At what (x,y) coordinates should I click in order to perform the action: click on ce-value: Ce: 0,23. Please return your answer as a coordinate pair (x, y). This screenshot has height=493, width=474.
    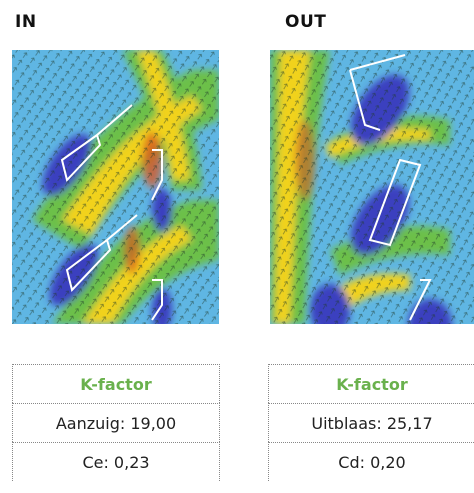
    Looking at the image, I should click on (116, 461).